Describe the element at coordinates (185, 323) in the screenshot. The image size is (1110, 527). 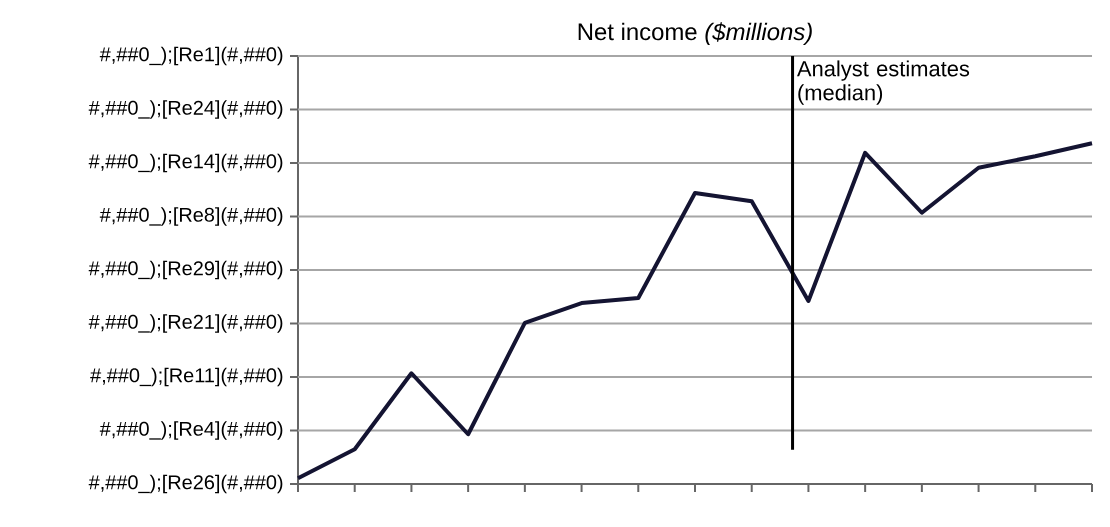
I see `text: #,##0_);[Re21](#,##0)` at that location.